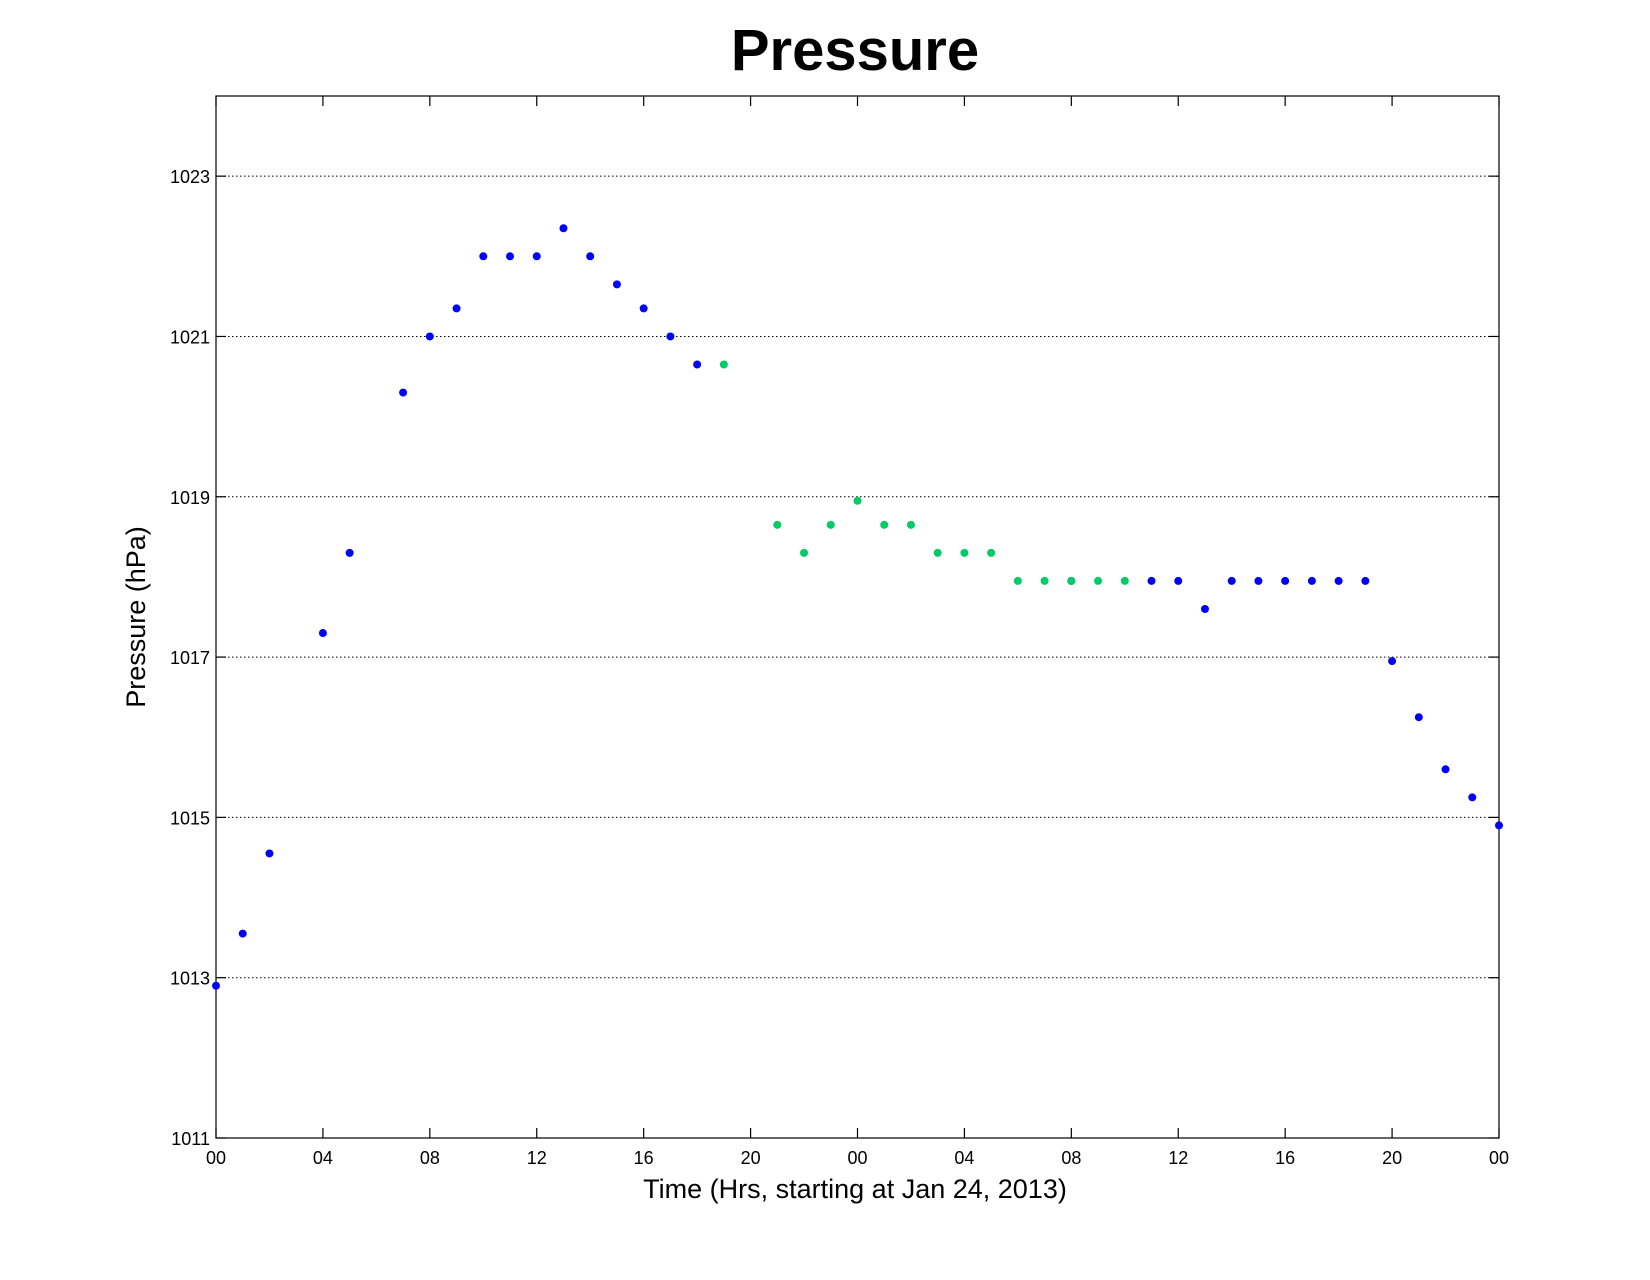 The image size is (1650, 1280). Describe the element at coordinates (190, 979) in the screenshot. I see `y-tick-label: 1013` at that location.